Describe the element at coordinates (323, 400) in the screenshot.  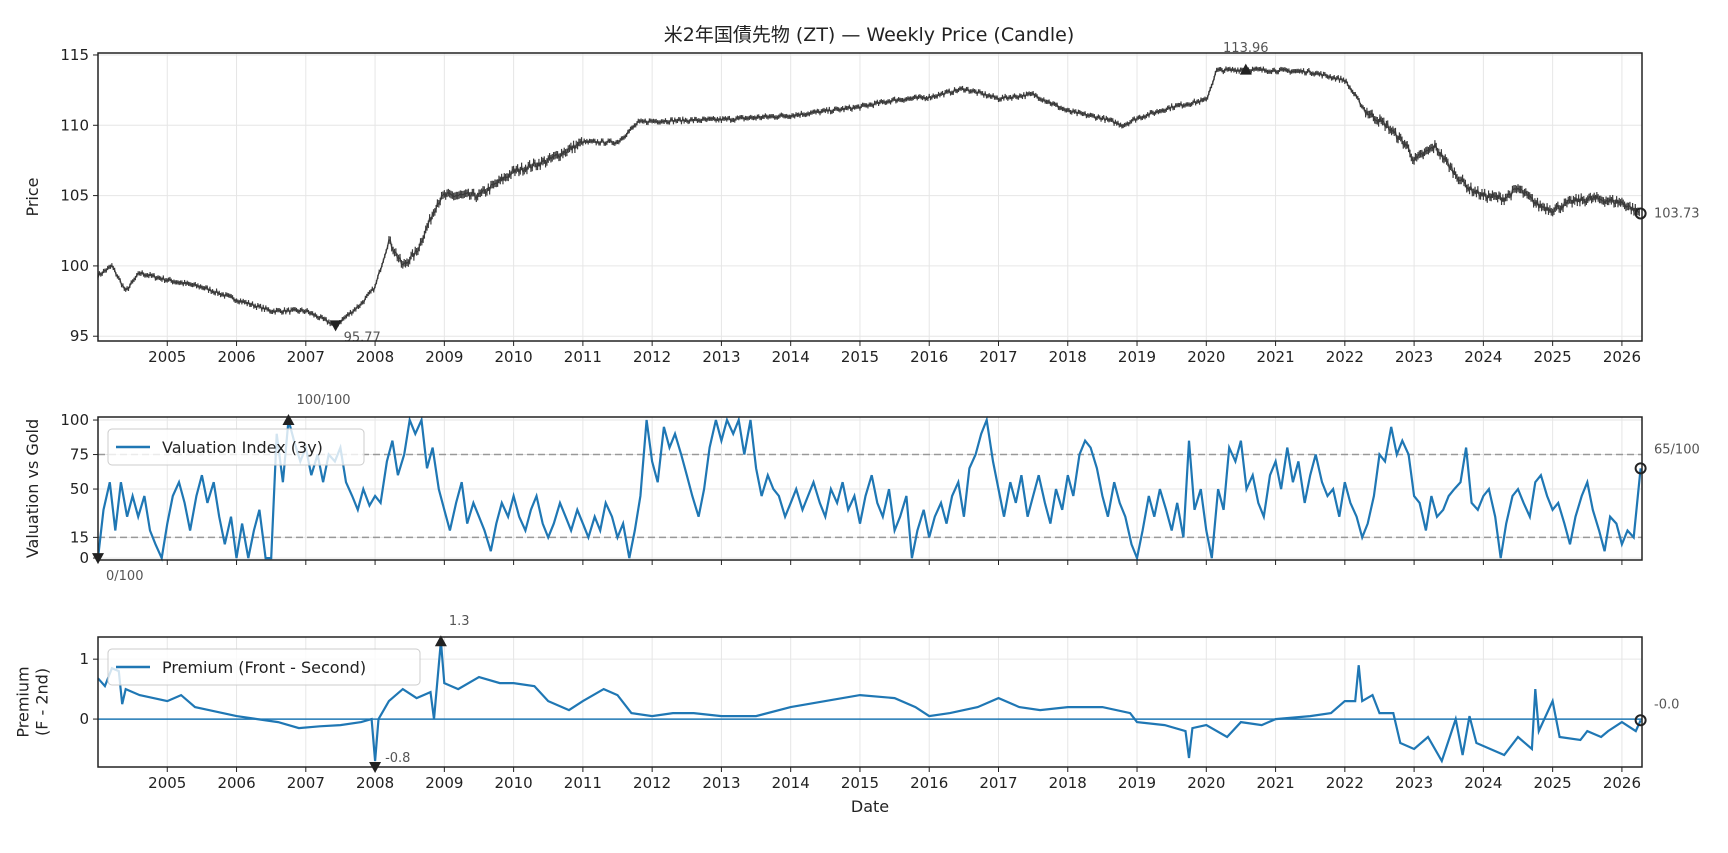
I see `max-label: 100/100` at that location.